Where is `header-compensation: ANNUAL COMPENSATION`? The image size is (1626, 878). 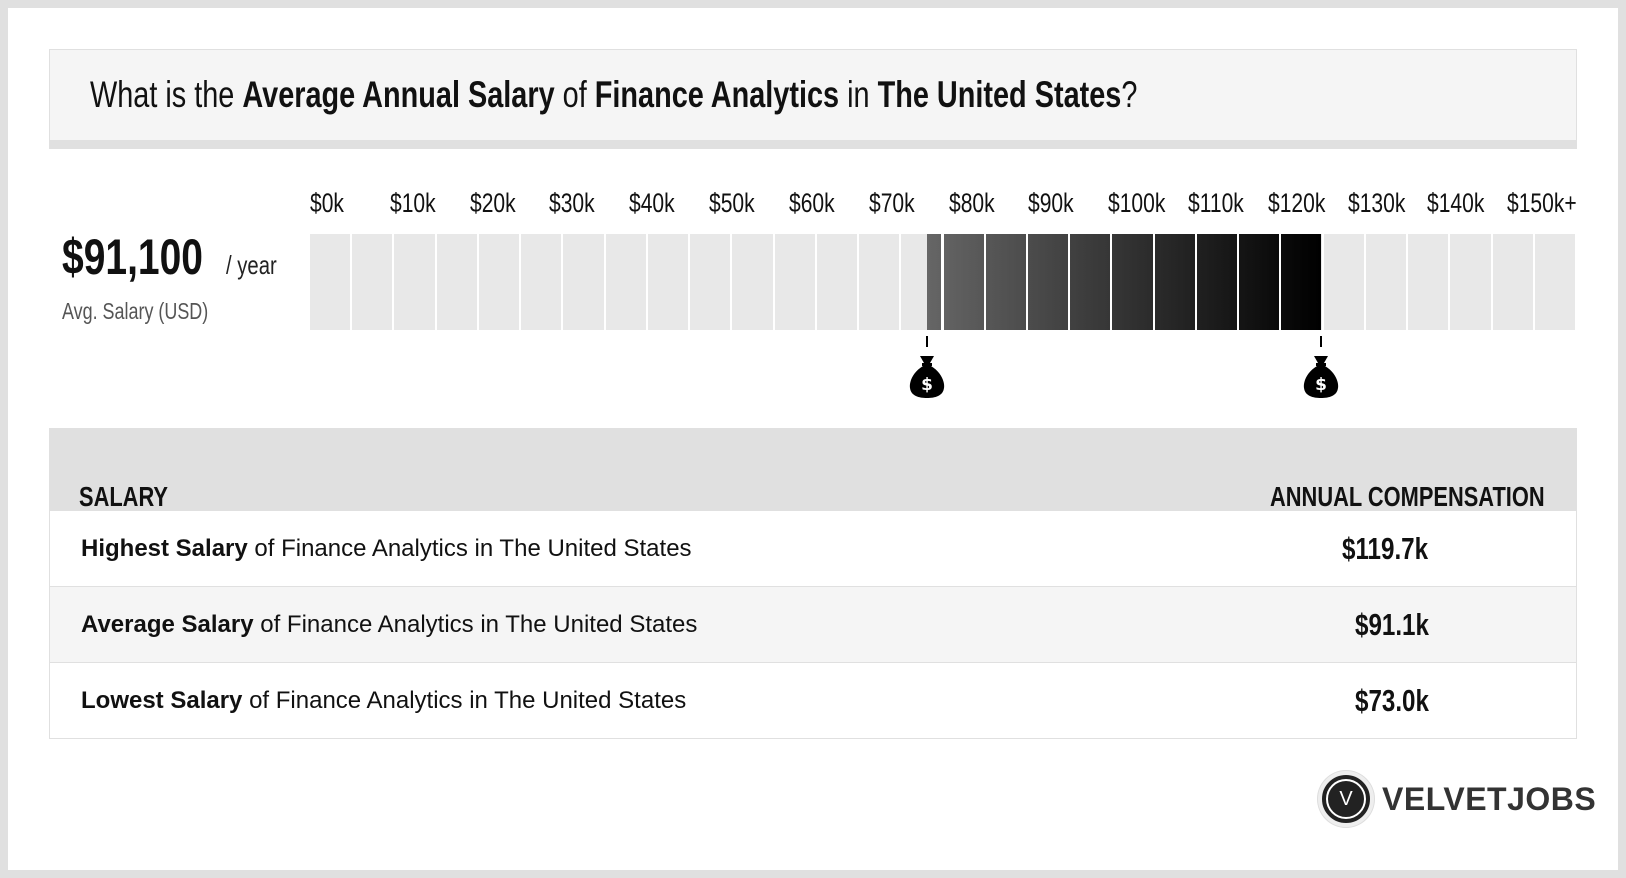 header-compensation: ANNUAL COMPENSATION is located at coordinates (1407, 496).